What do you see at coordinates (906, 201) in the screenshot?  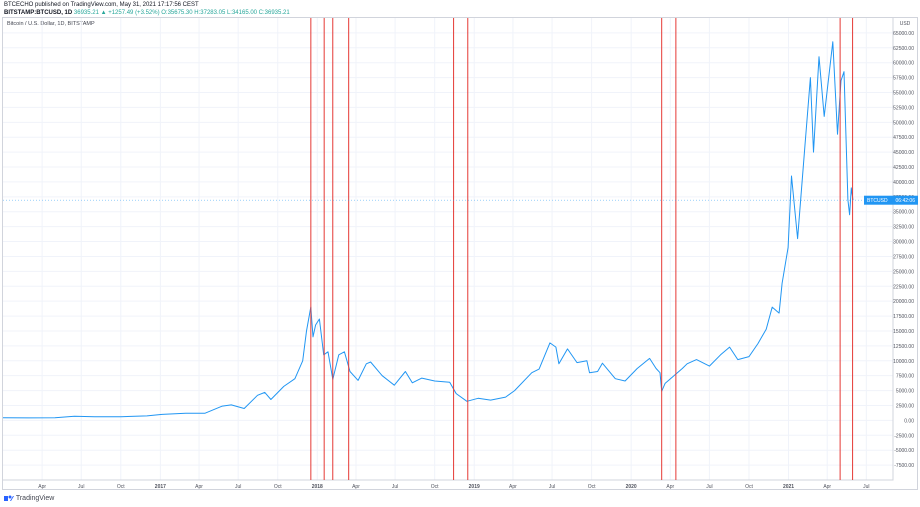 I see `last-price-countdown-label: 06:42:06` at bounding box center [906, 201].